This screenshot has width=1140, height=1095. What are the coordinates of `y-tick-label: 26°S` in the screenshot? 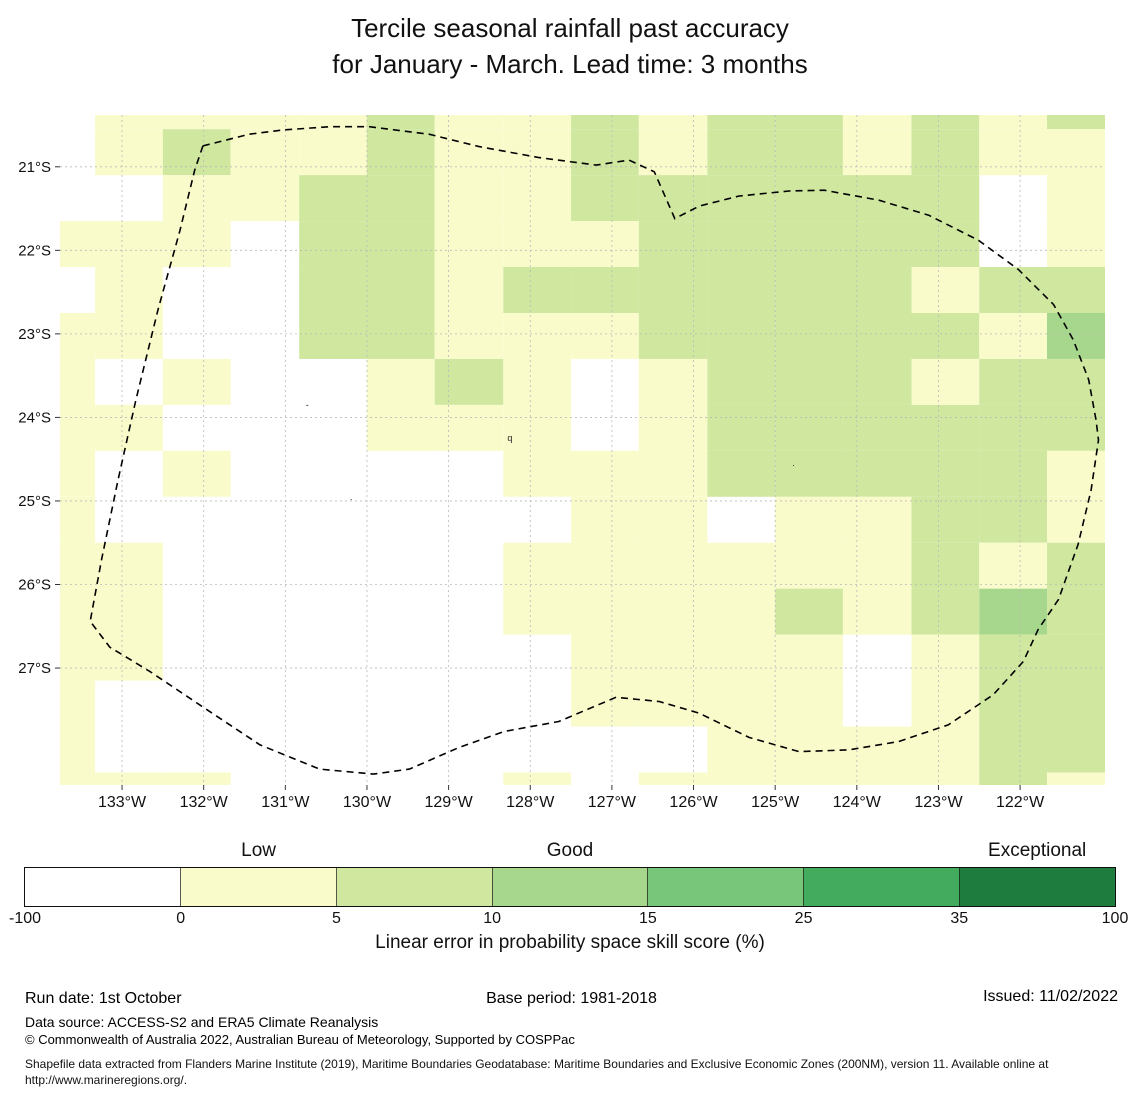 It's located at (34, 585).